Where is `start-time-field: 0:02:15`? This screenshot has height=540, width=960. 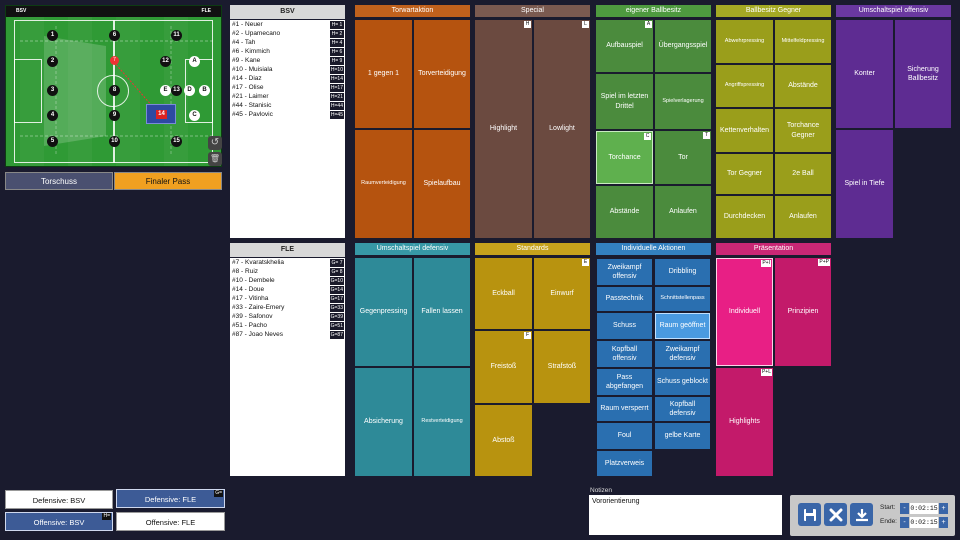
start-time-field: 0:02:15 is located at coordinates (924, 508).